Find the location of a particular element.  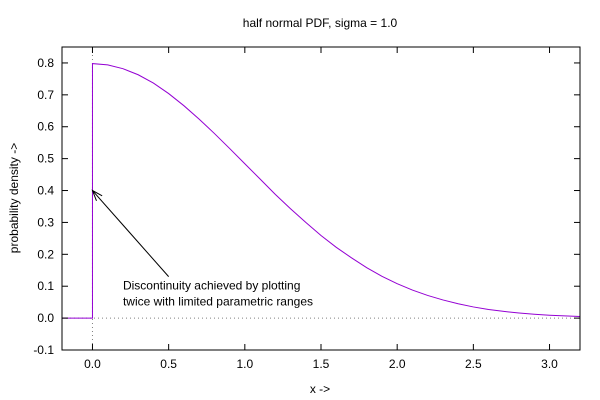

annotation-text-line: twice with limited parametric ranges is located at coordinates (218, 301).